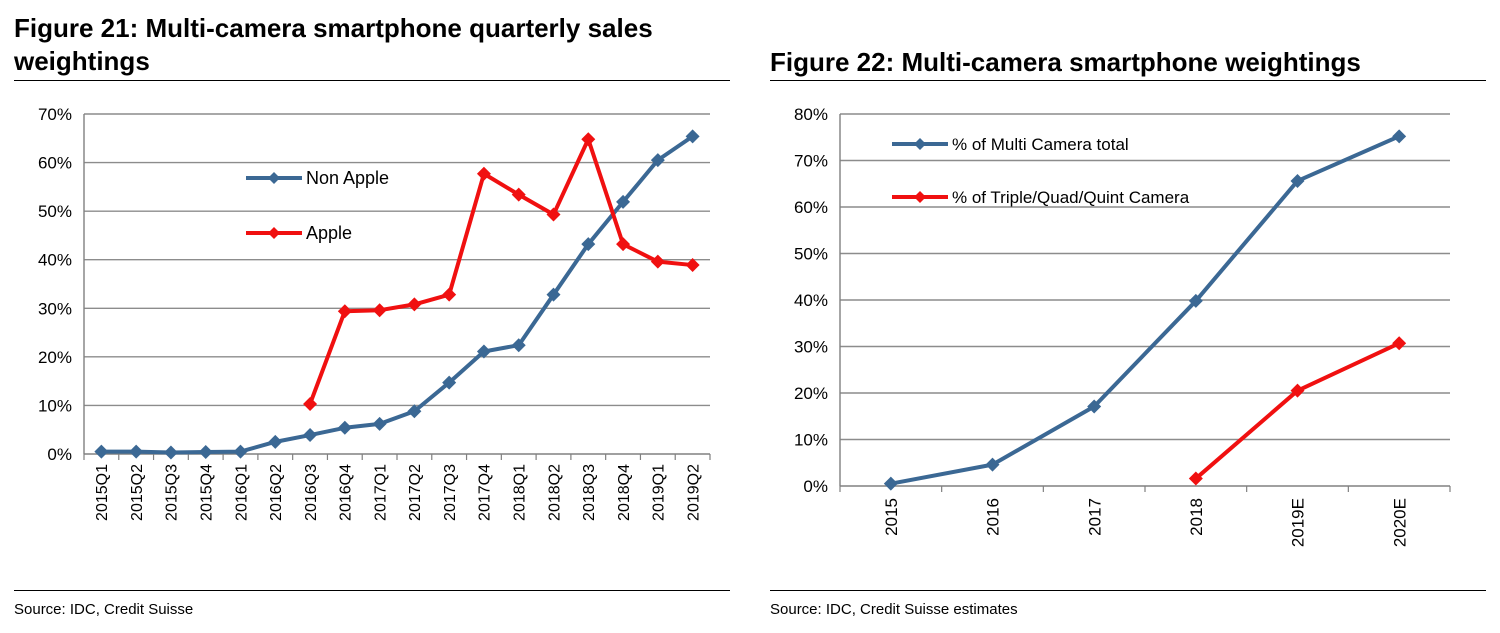 This screenshot has width=1500, height=633. What do you see at coordinates (274, 233) in the screenshot?
I see `figure-21-legend-marker-apple` at bounding box center [274, 233].